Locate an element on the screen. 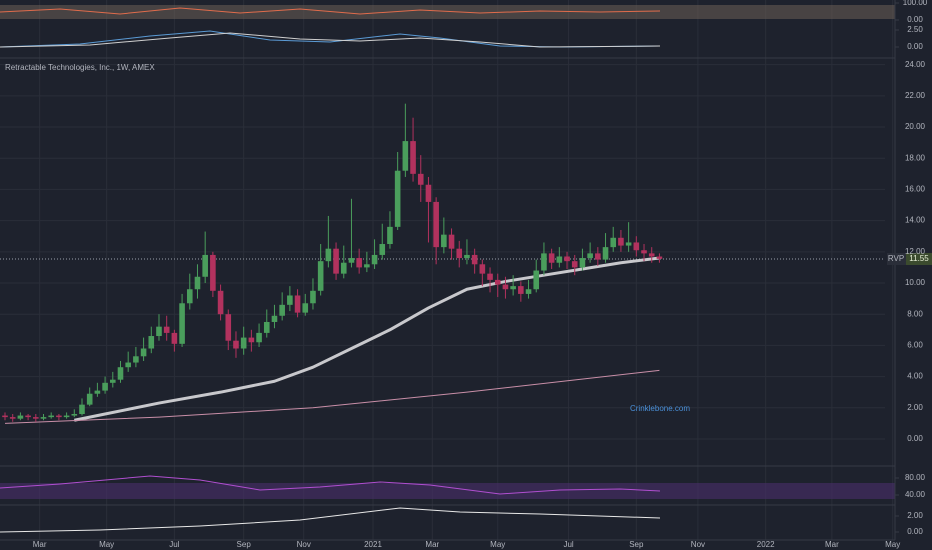  y-tick-label: 4.00 is located at coordinates (915, 376).